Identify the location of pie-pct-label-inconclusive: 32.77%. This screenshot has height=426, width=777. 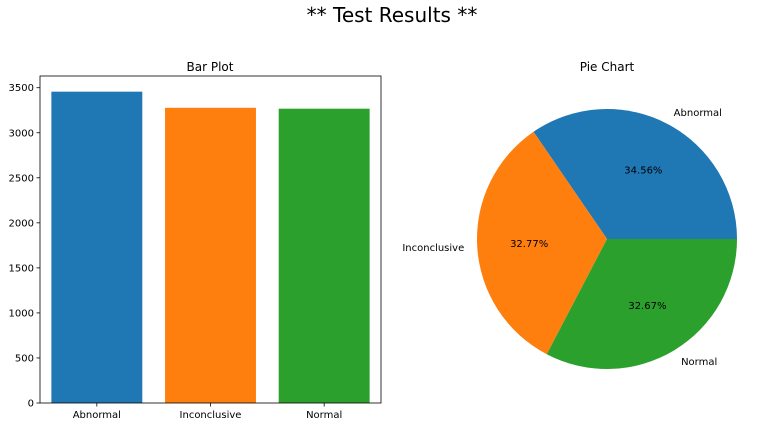
(529, 244).